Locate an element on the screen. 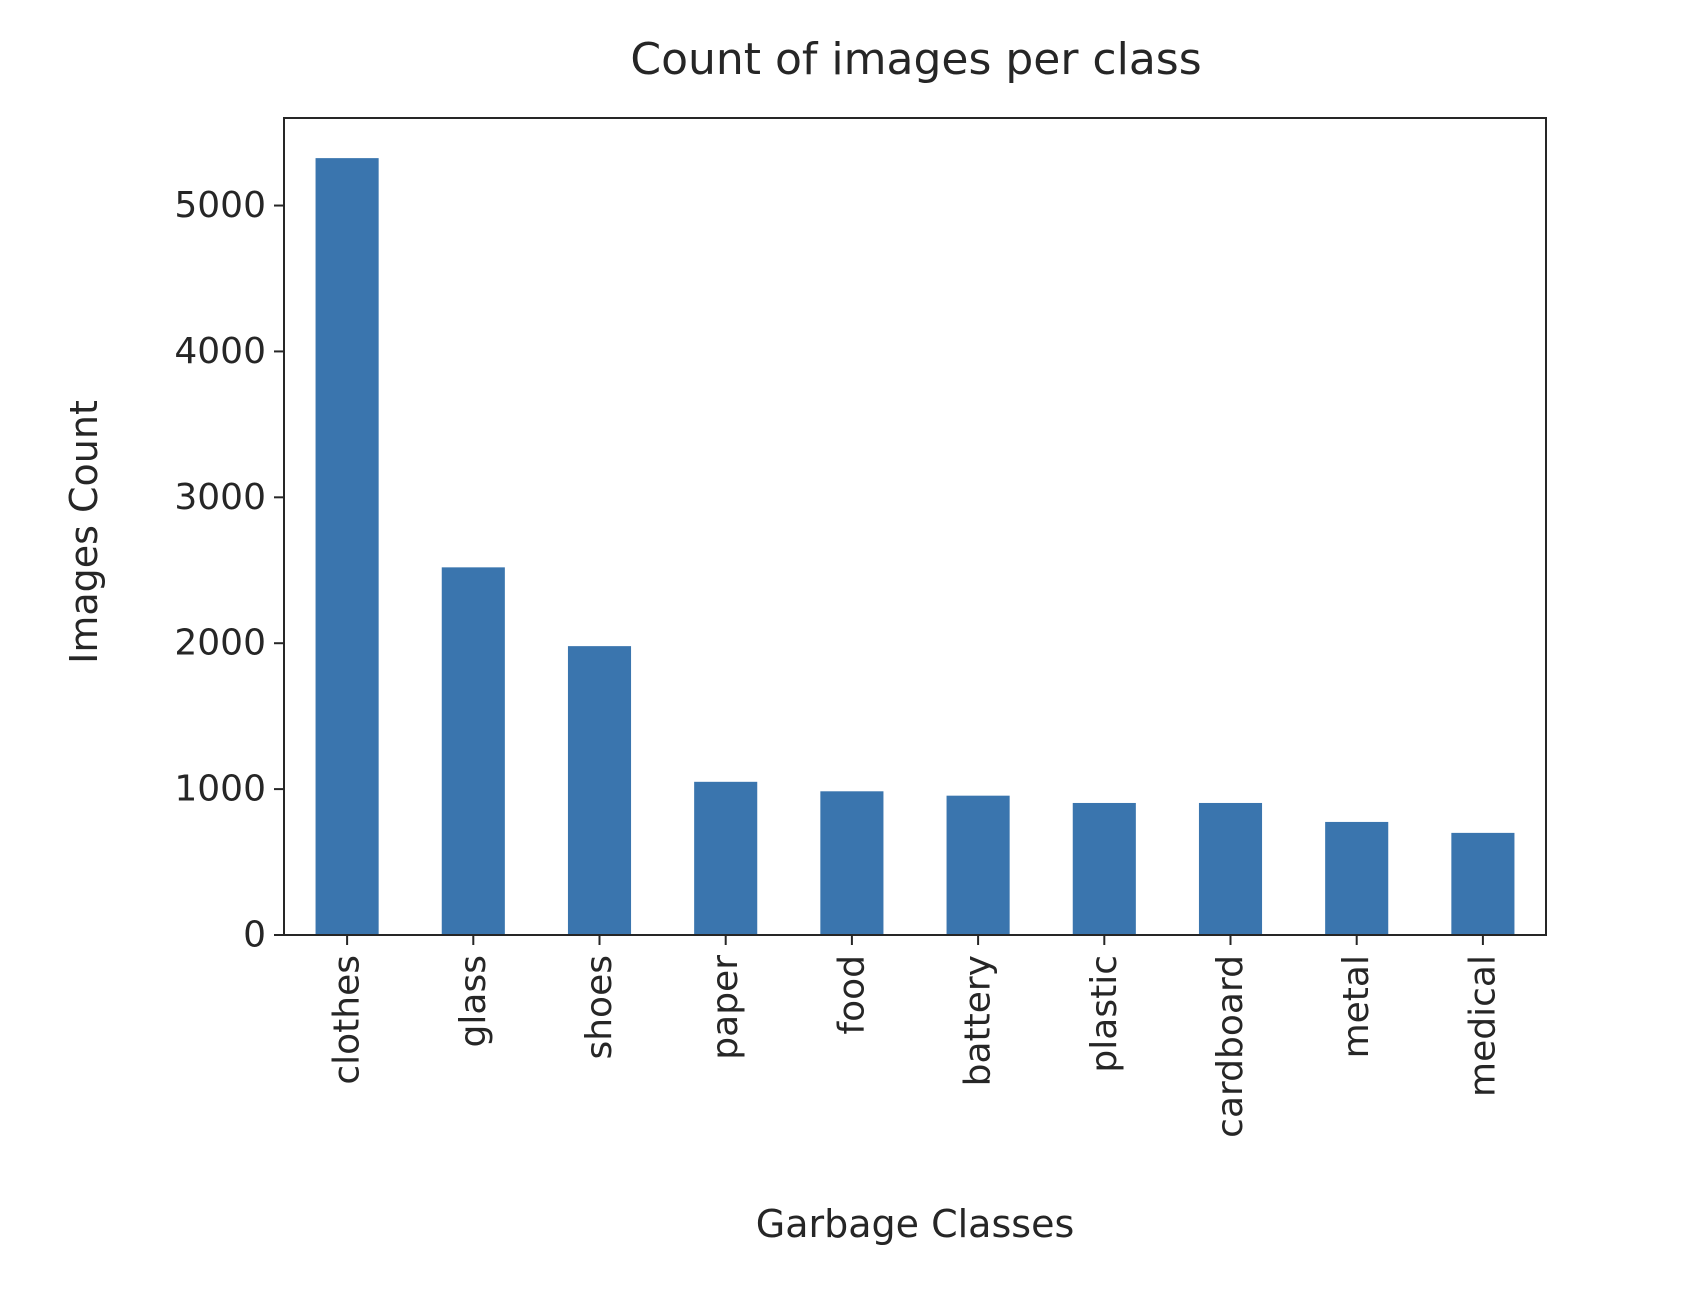 This screenshot has width=1695, height=1292. y-tick-label: 4000 is located at coordinates (220, 351).